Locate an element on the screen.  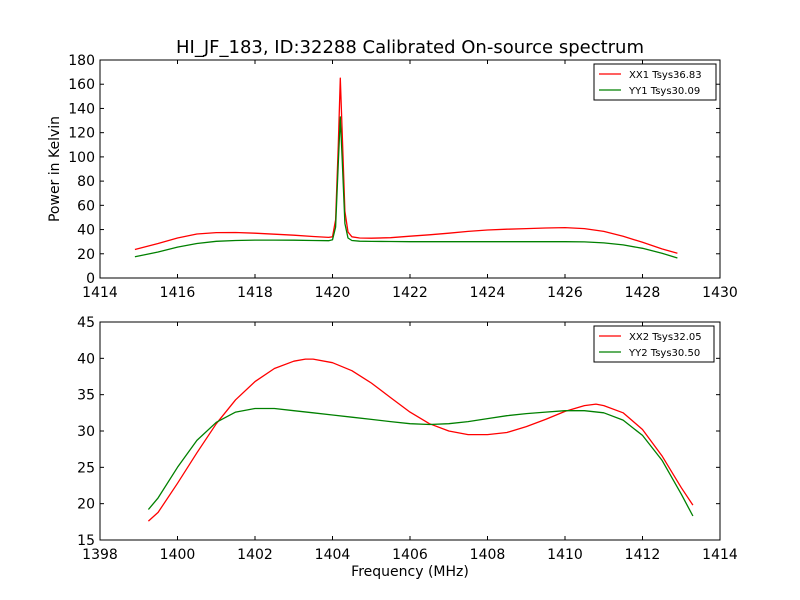
legend-label: XX2 Tsys32.05 is located at coordinates (665, 337).